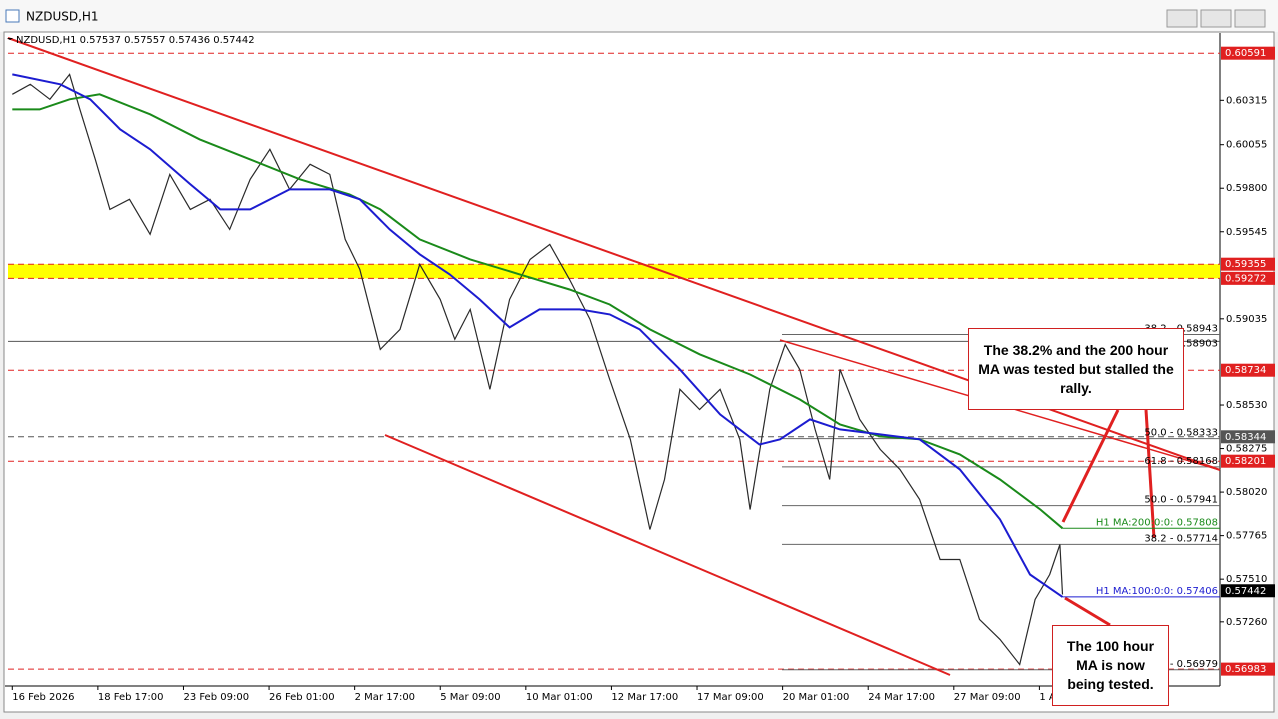  What do you see at coordinates (131, 697) in the screenshot?
I see `x-tick-label: 18 Feb 17:00` at bounding box center [131, 697].